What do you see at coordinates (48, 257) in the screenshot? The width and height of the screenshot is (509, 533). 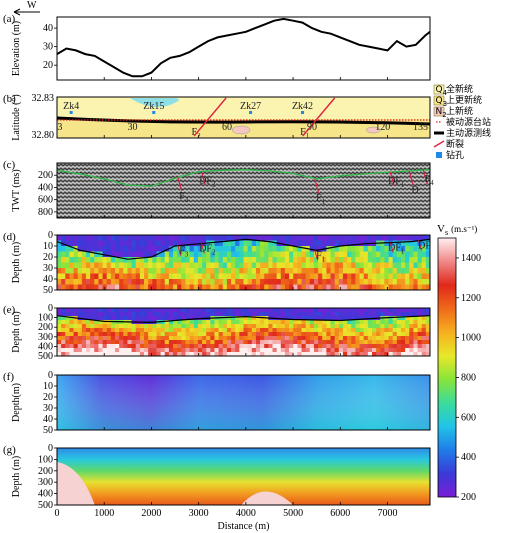 I see `y-tick-label: 20` at bounding box center [48, 257].